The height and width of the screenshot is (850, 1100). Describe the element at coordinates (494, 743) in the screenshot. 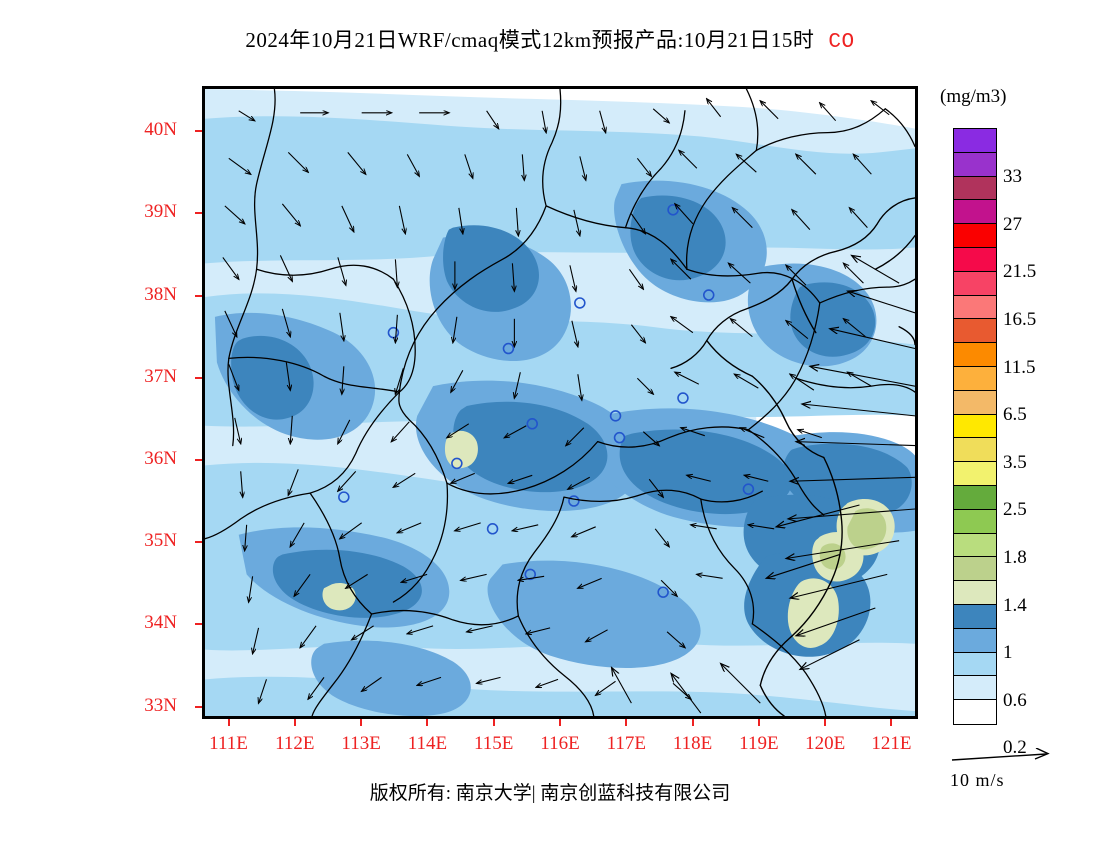

I see `x-axis-tick-label: 115E` at that location.